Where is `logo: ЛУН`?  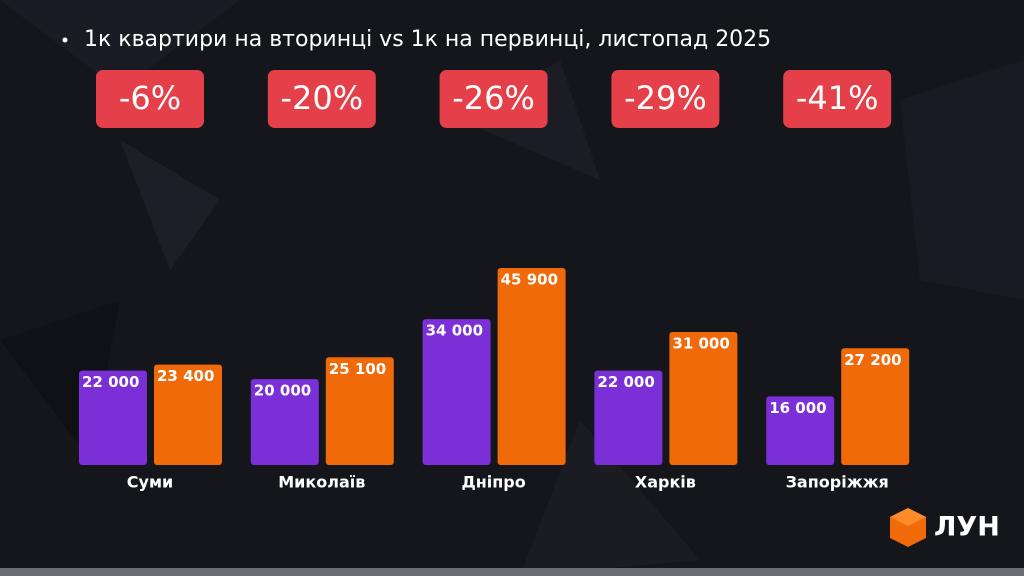 logo: ЛУН is located at coordinates (945, 527).